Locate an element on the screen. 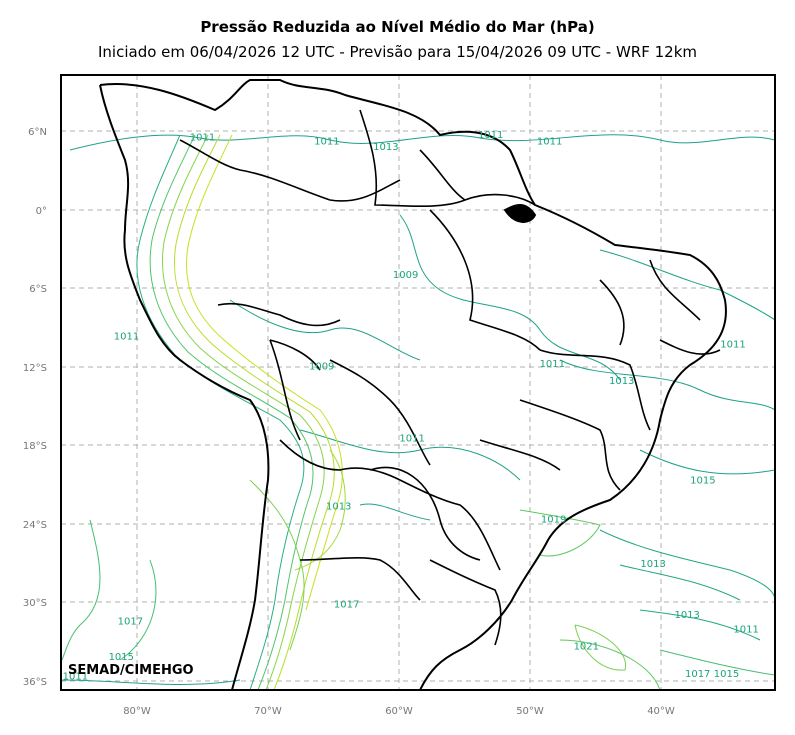  credit-label: SEMAD/CIMEHGO is located at coordinates (131, 670).